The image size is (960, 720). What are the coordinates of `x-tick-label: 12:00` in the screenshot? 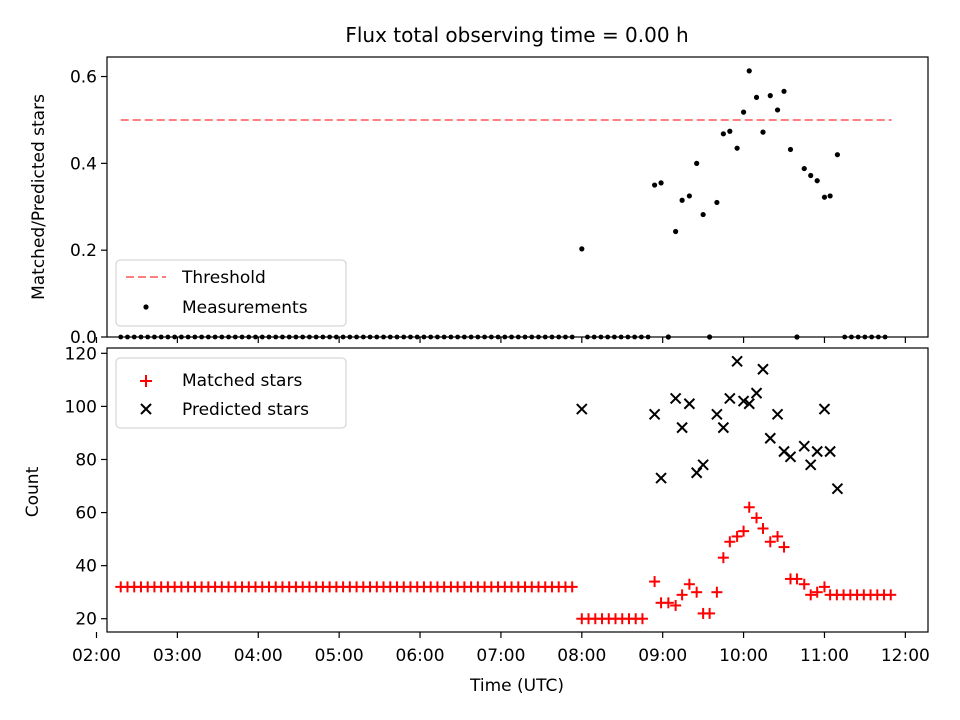 It's located at (905, 656).